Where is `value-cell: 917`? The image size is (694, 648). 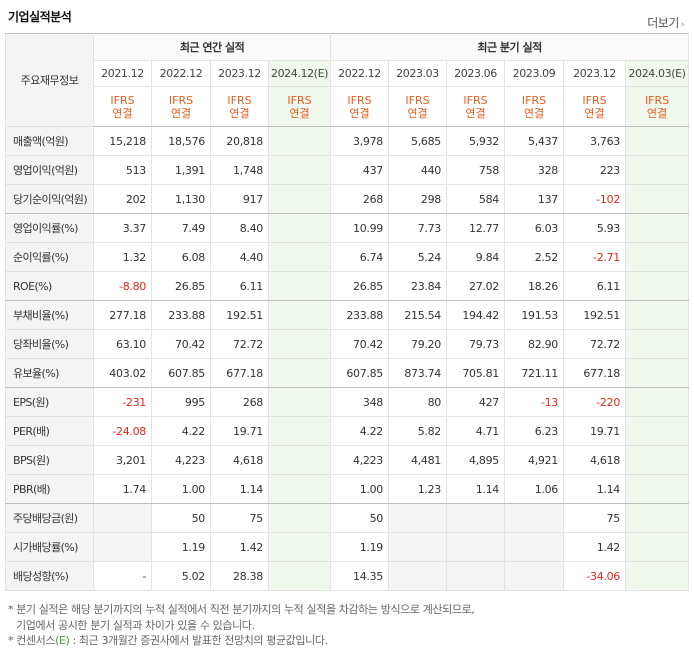 value-cell: 917 is located at coordinates (239, 199).